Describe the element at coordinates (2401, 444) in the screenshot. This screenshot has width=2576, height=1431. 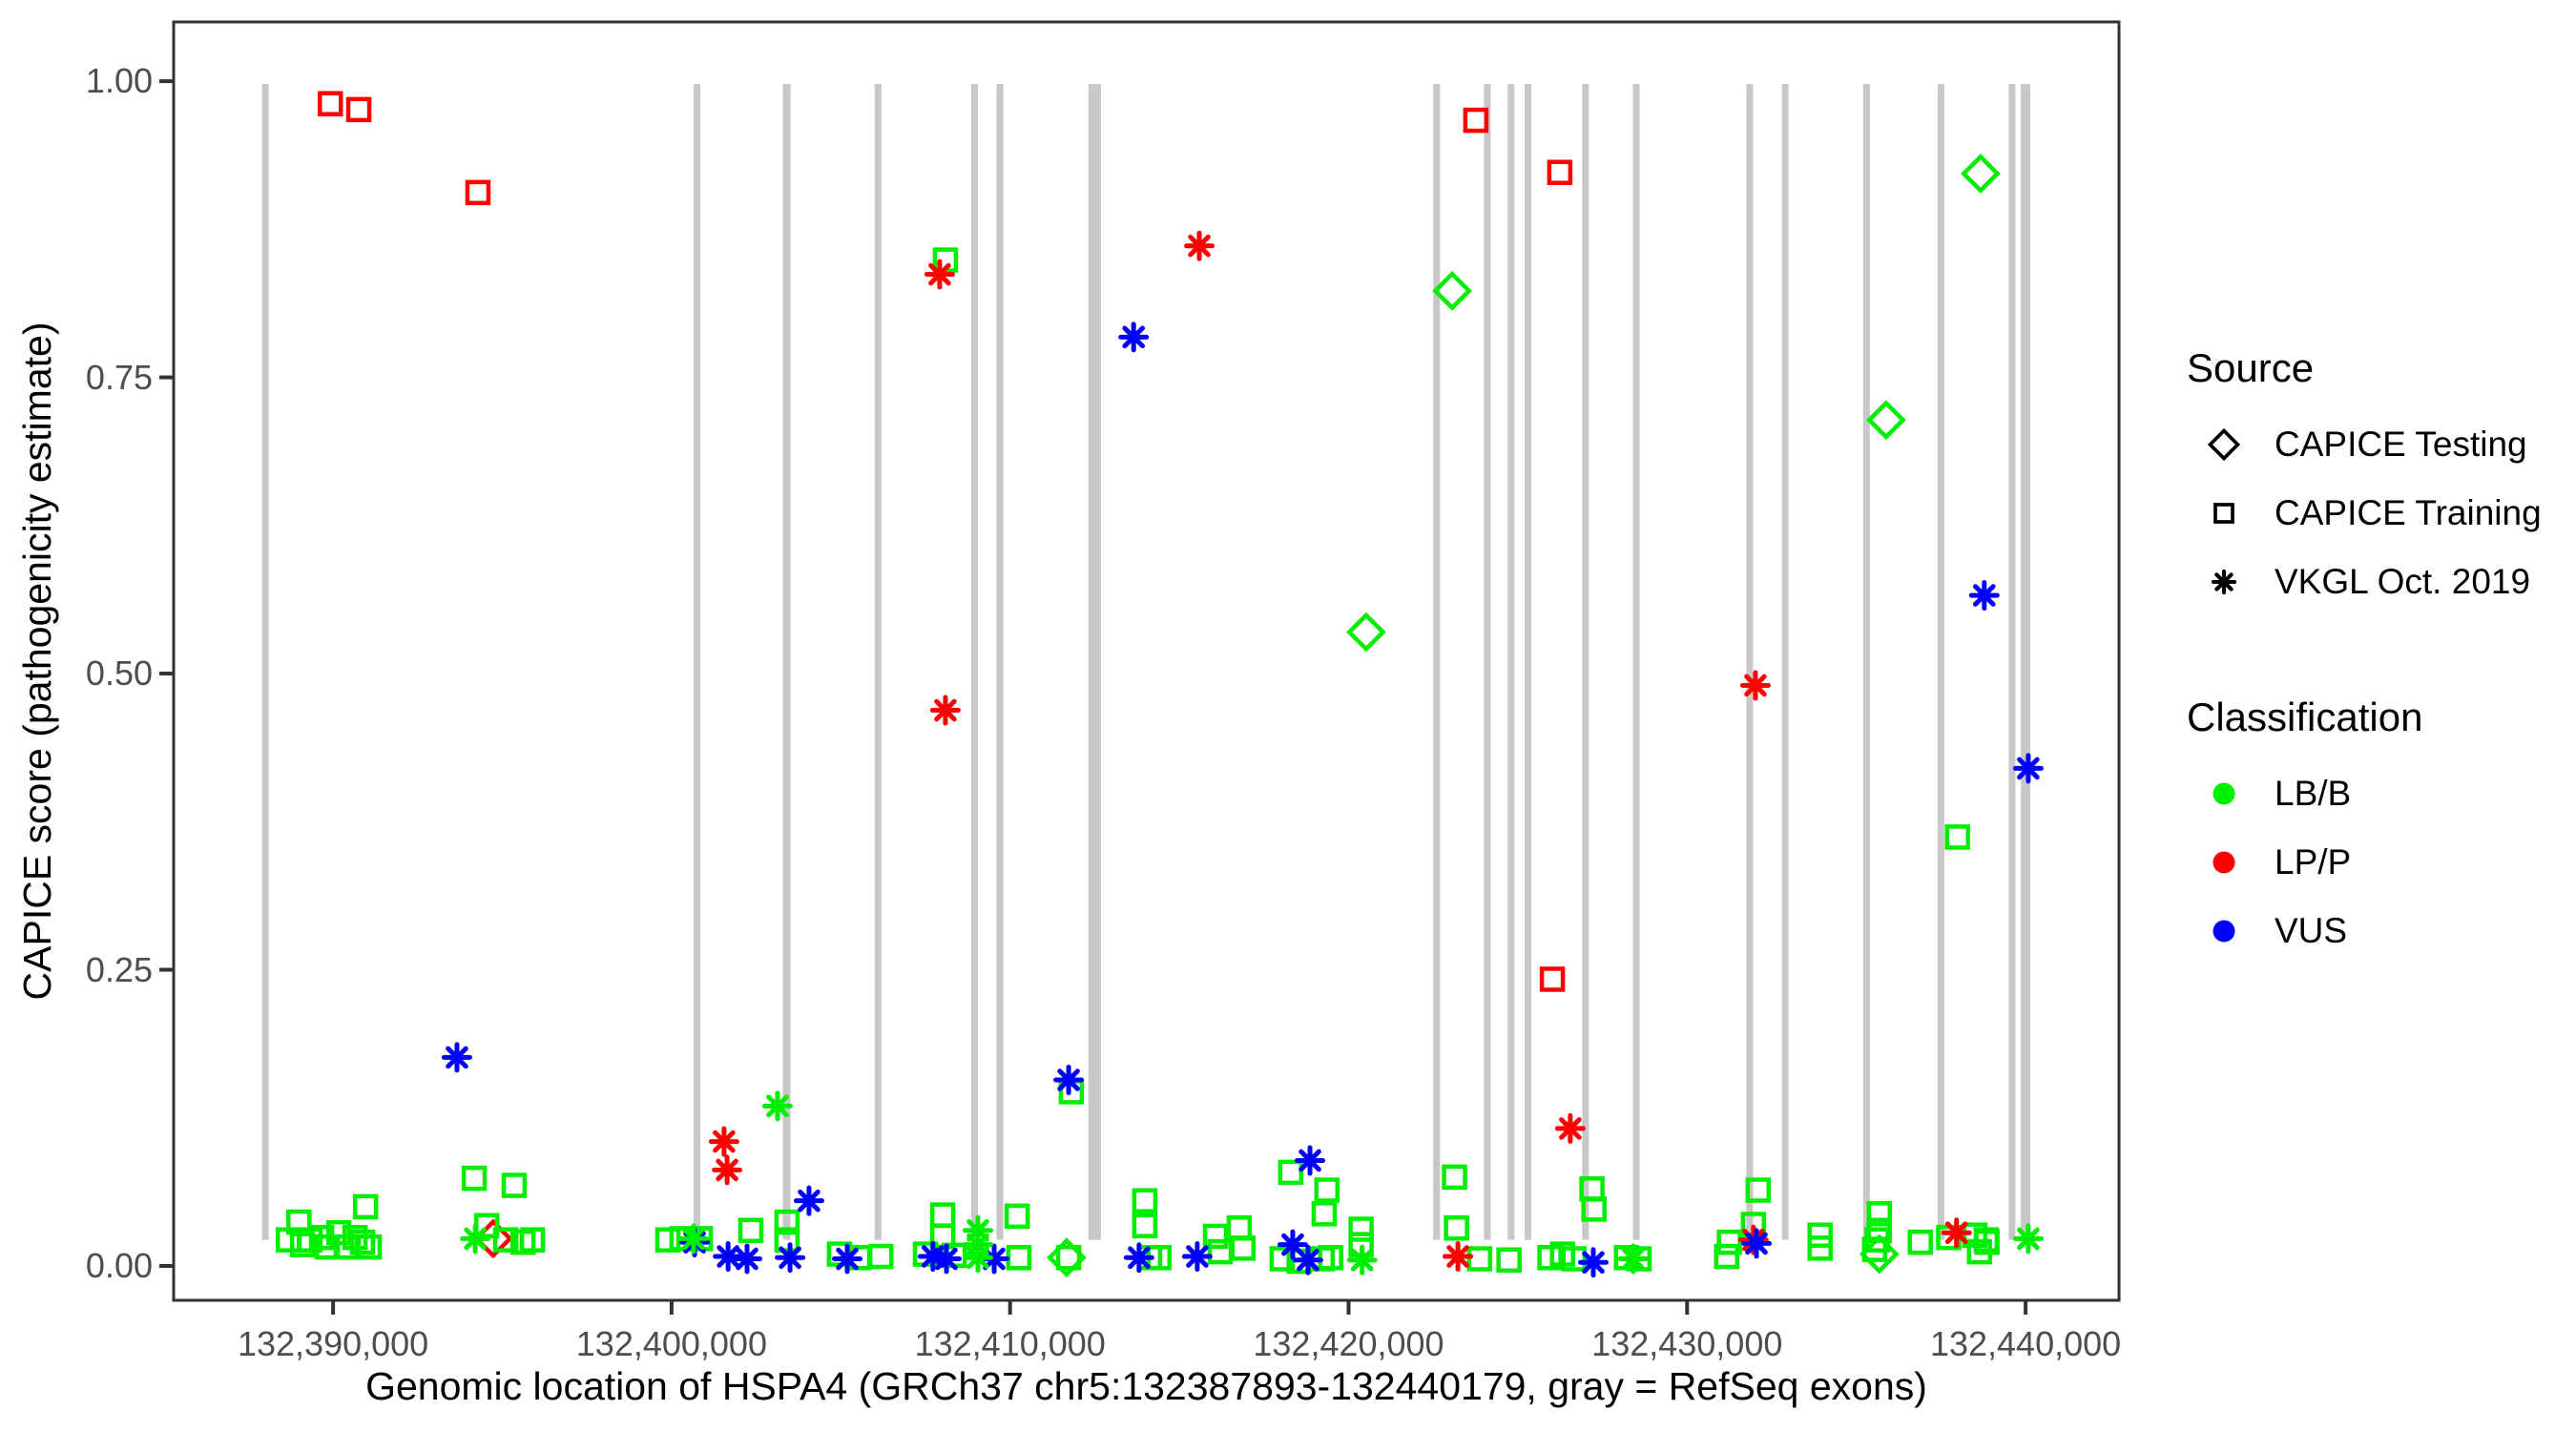
I see `legend-item-label: CAPICE Testing` at that location.